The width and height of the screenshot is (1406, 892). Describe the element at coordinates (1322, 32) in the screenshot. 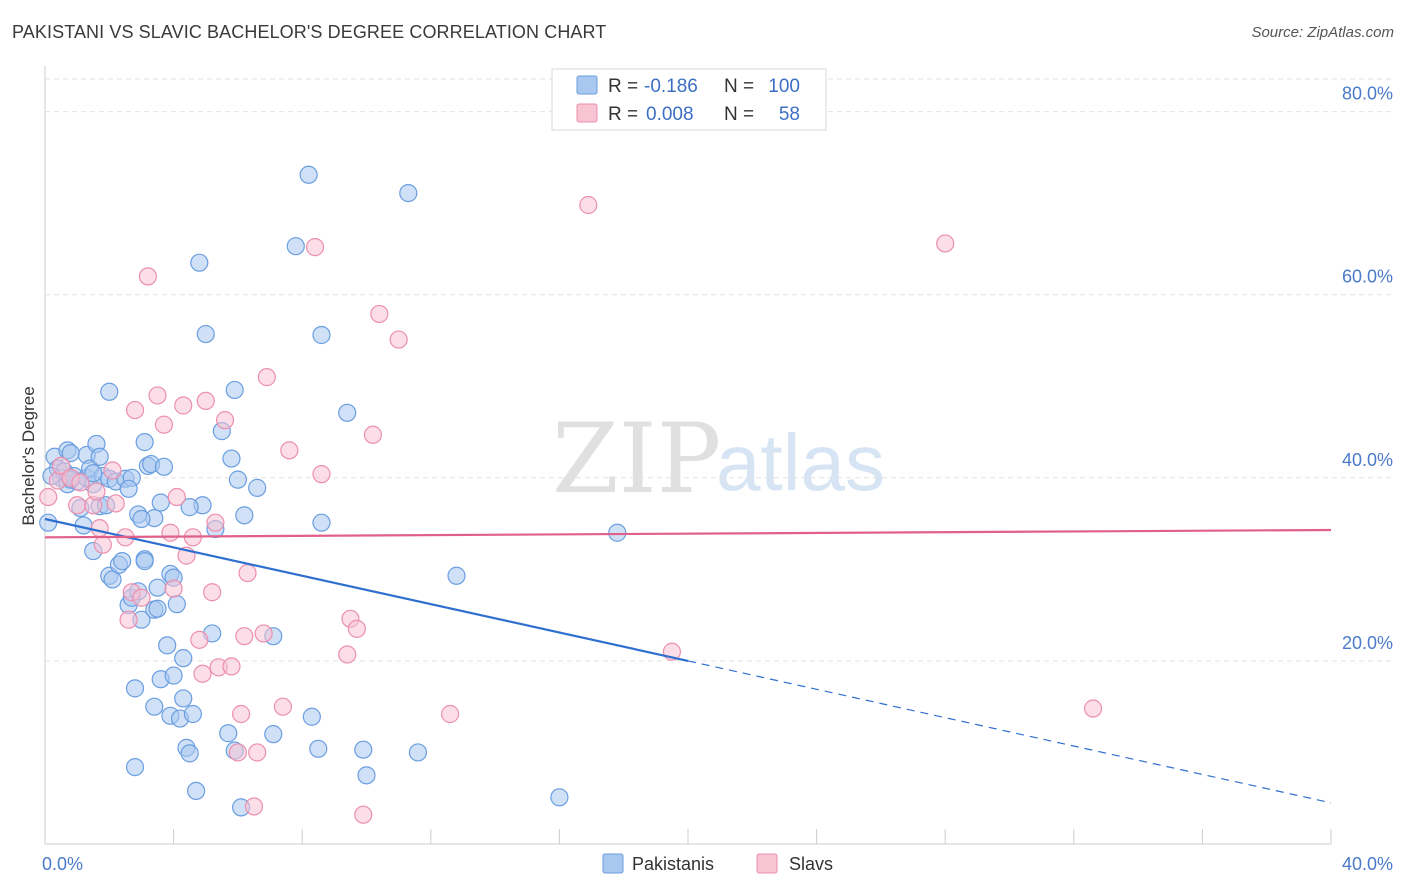

I see `source-credit: Source: ZipAtlas.com` at that location.